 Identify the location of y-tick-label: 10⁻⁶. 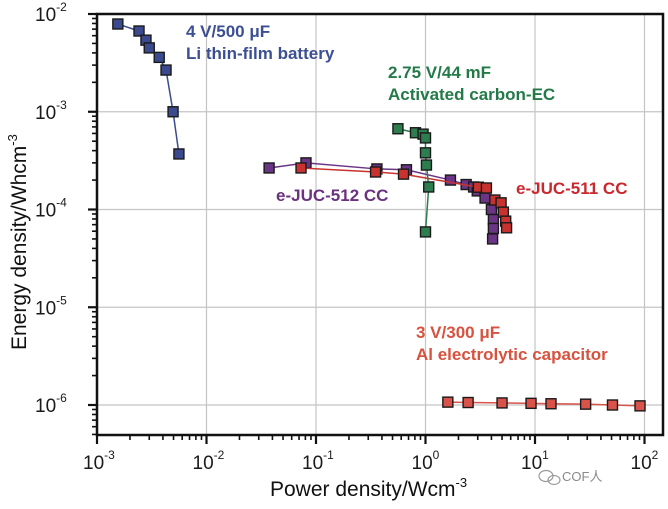
(51, 404).